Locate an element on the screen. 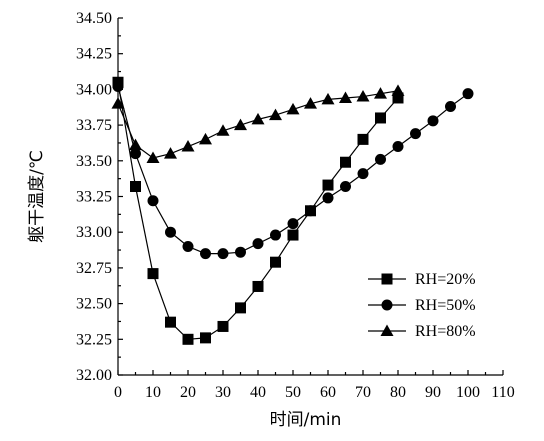 The width and height of the screenshot is (544, 441). x-tick-label: 70 is located at coordinates (363, 392).